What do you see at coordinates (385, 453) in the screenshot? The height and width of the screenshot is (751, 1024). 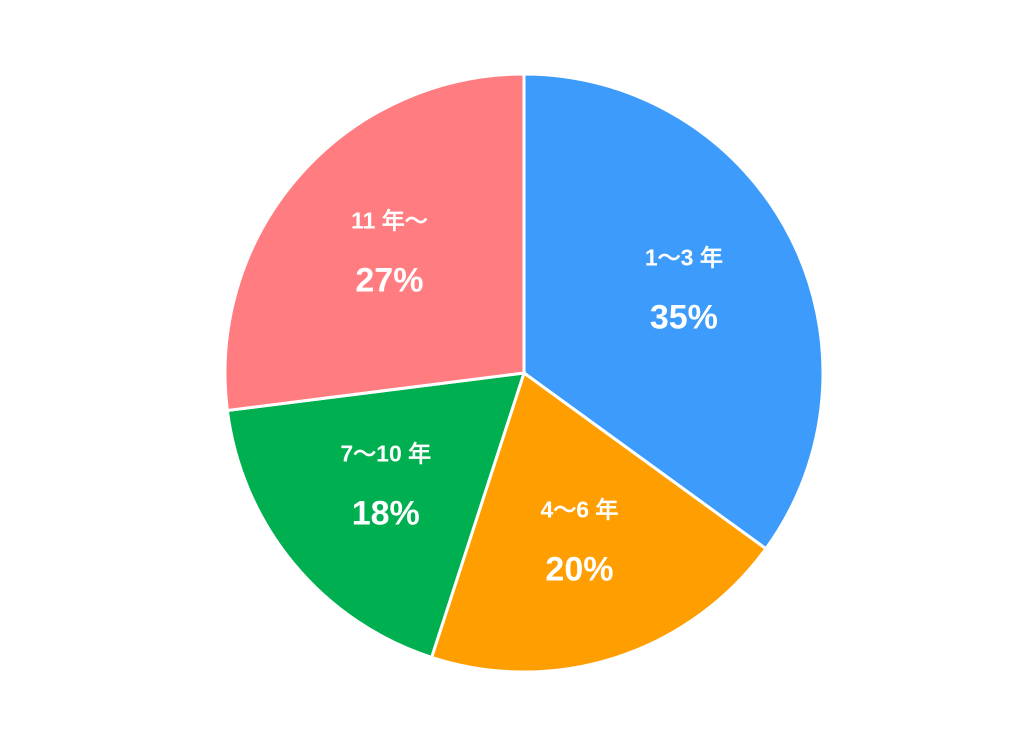 I see `slice-category-label: 7～10 年` at bounding box center [385, 453].